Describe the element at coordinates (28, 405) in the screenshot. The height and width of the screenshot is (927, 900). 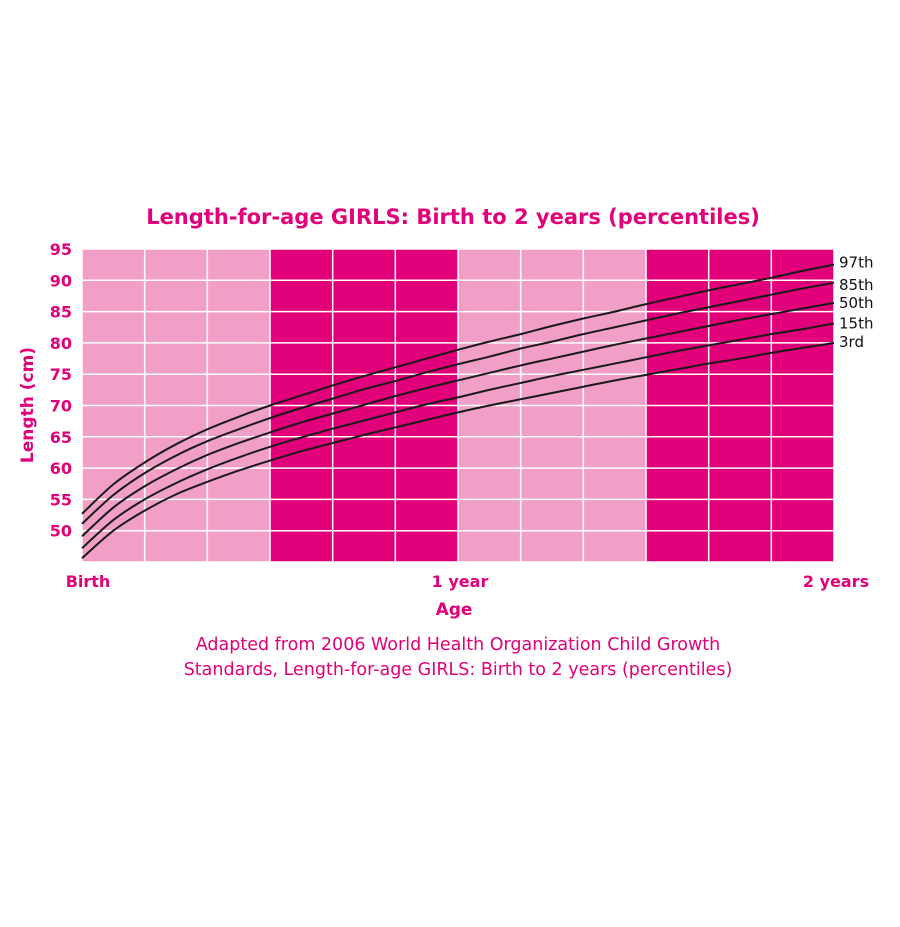
I see `y-axis-label: Length (cm)` at that location.